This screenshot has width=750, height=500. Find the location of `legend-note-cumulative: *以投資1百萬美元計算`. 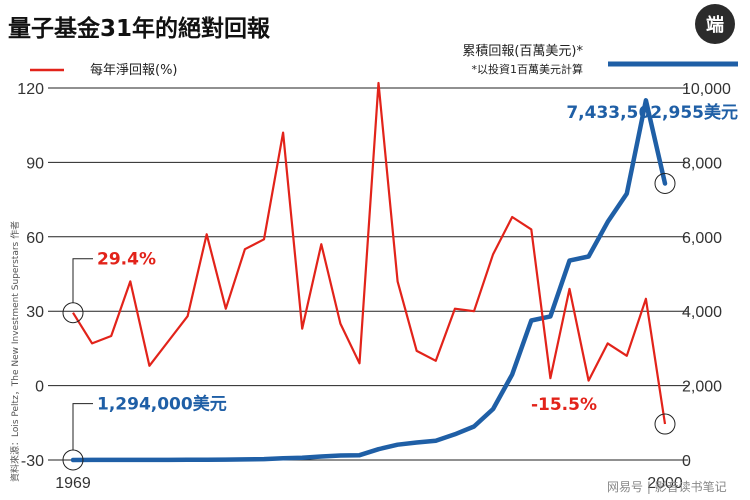

legend-note-cumulative: *以投資1百萬美元計算 is located at coordinates (528, 69).